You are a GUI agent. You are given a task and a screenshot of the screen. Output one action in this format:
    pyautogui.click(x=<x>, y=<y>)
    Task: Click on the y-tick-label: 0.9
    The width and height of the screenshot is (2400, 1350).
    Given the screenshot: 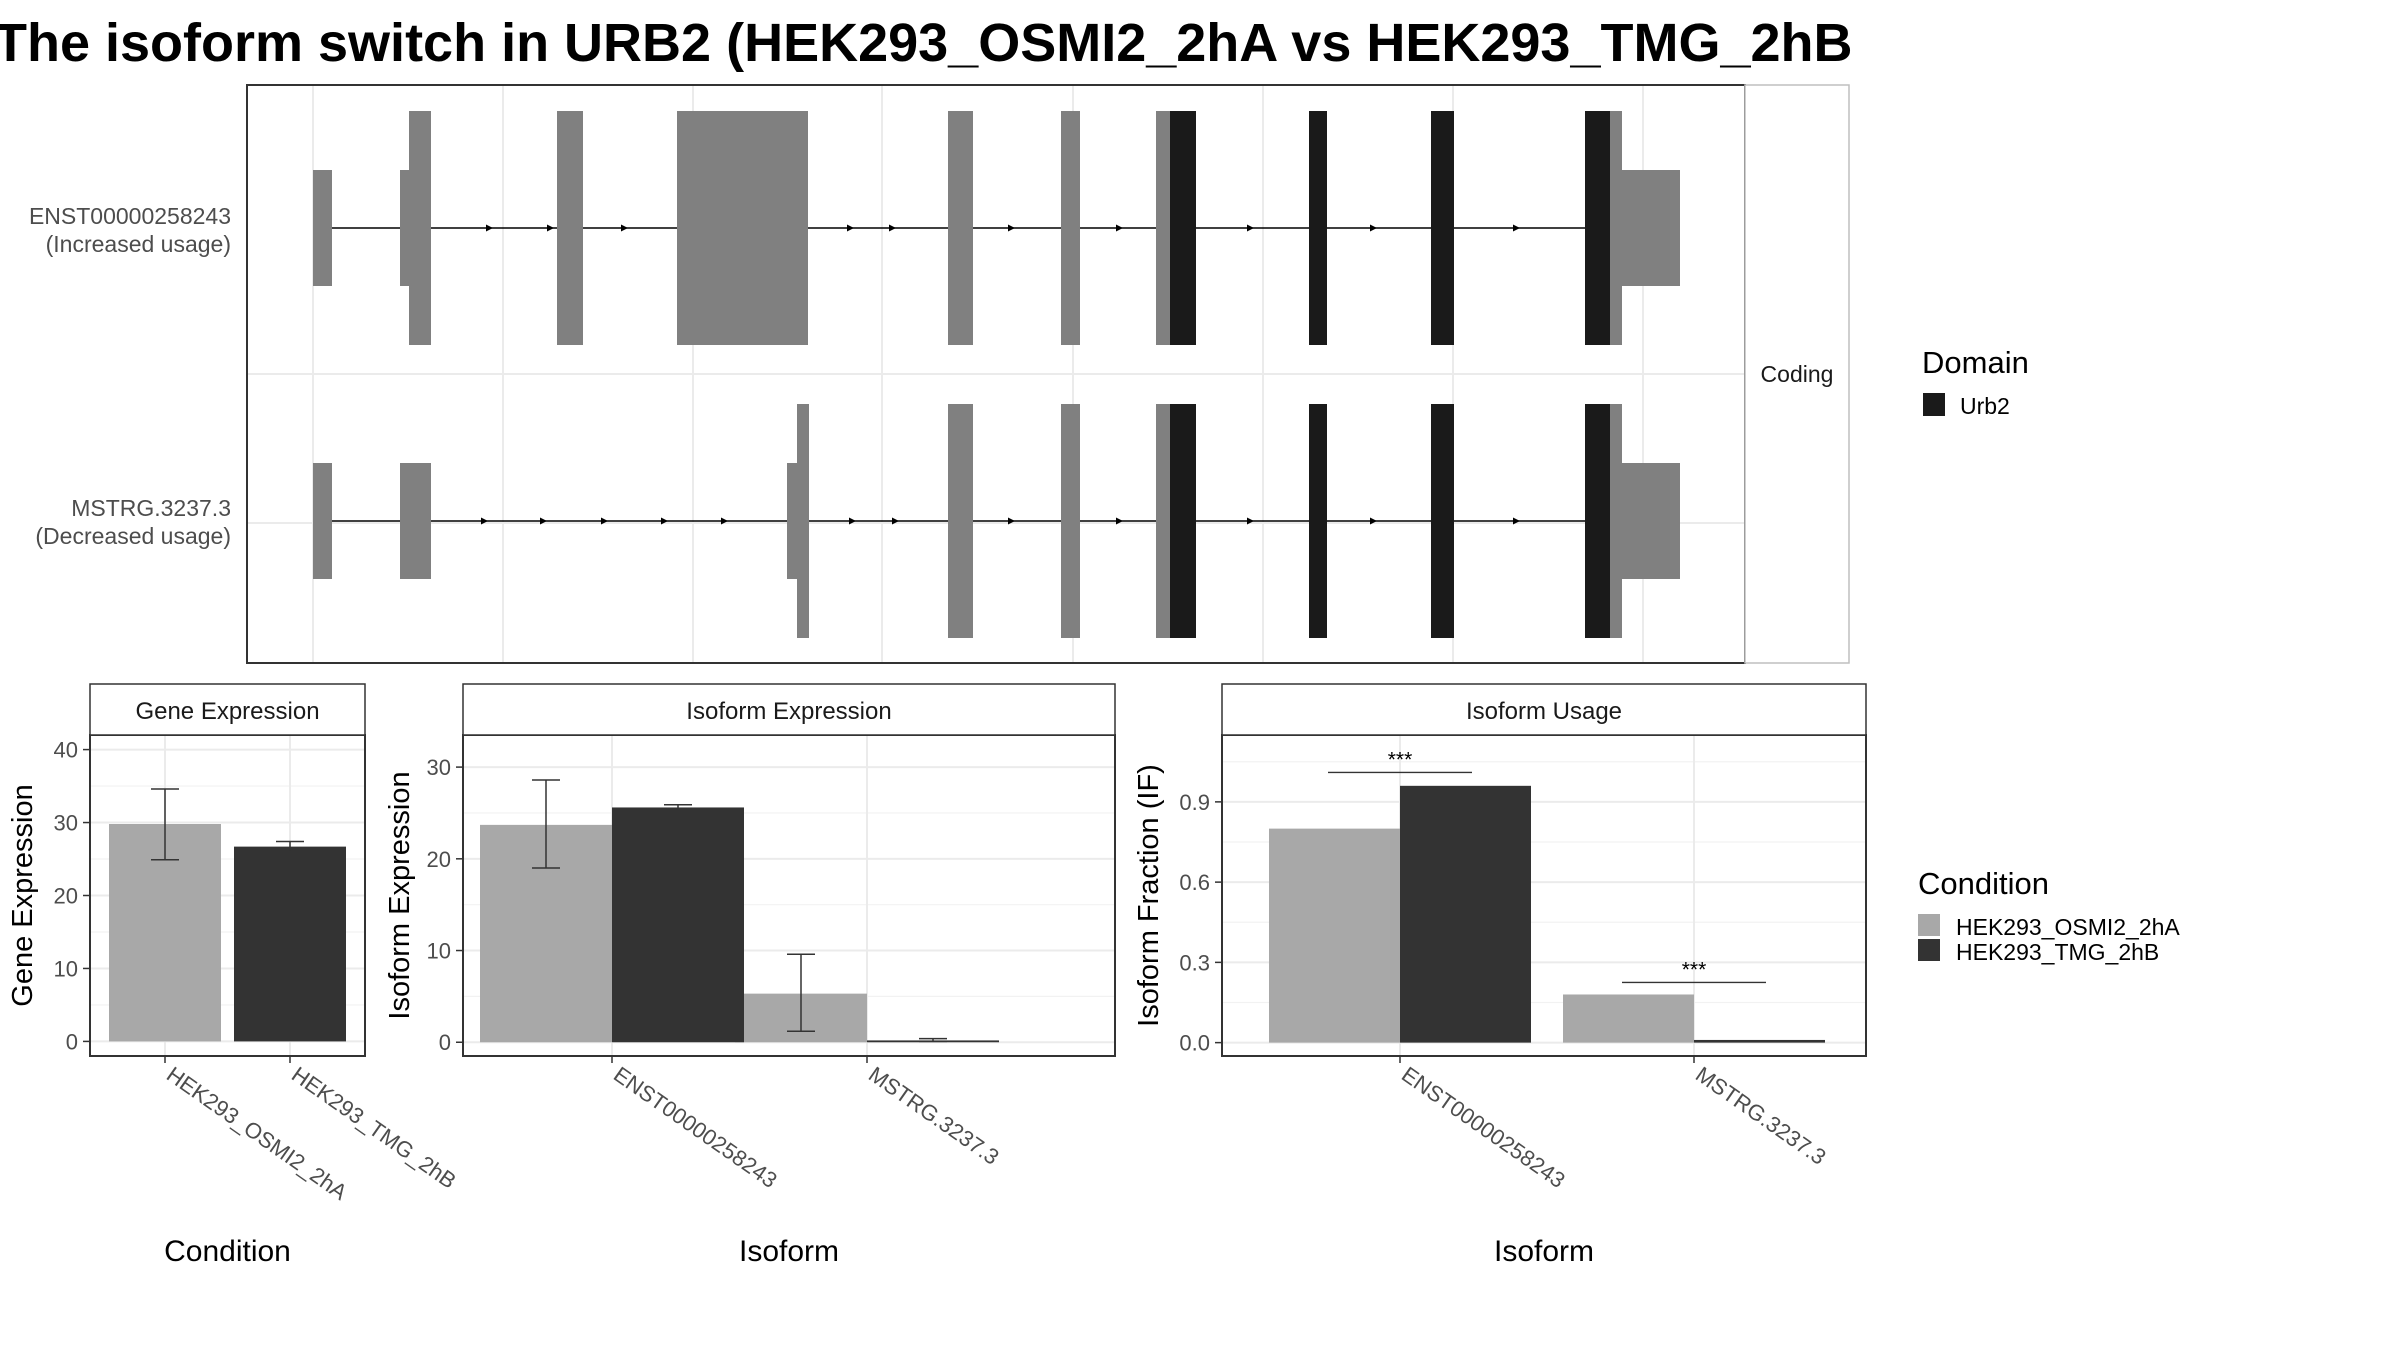 What is the action you would take?
    pyautogui.click(x=1194, y=802)
    